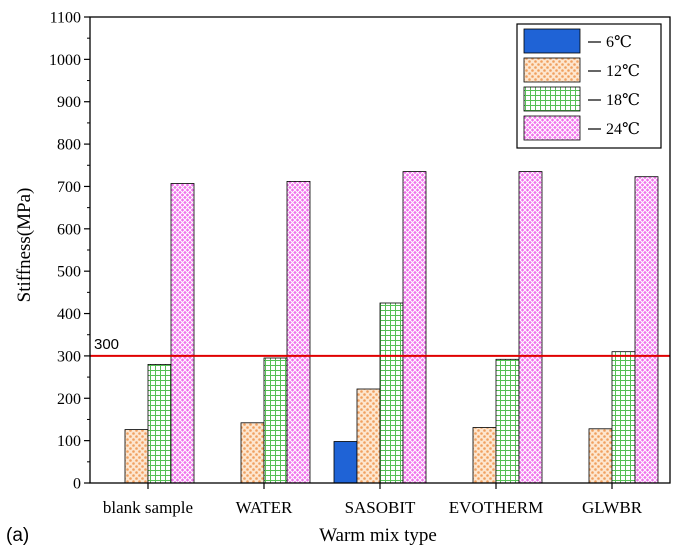 This screenshot has height=555, width=689. What do you see at coordinates (69, 187) in the screenshot?
I see `y-tick-label: 700` at bounding box center [69, 187].